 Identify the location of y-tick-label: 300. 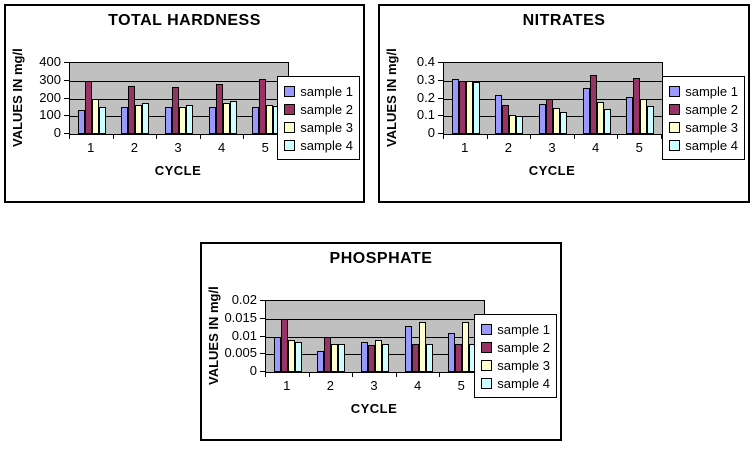
(50, 79).